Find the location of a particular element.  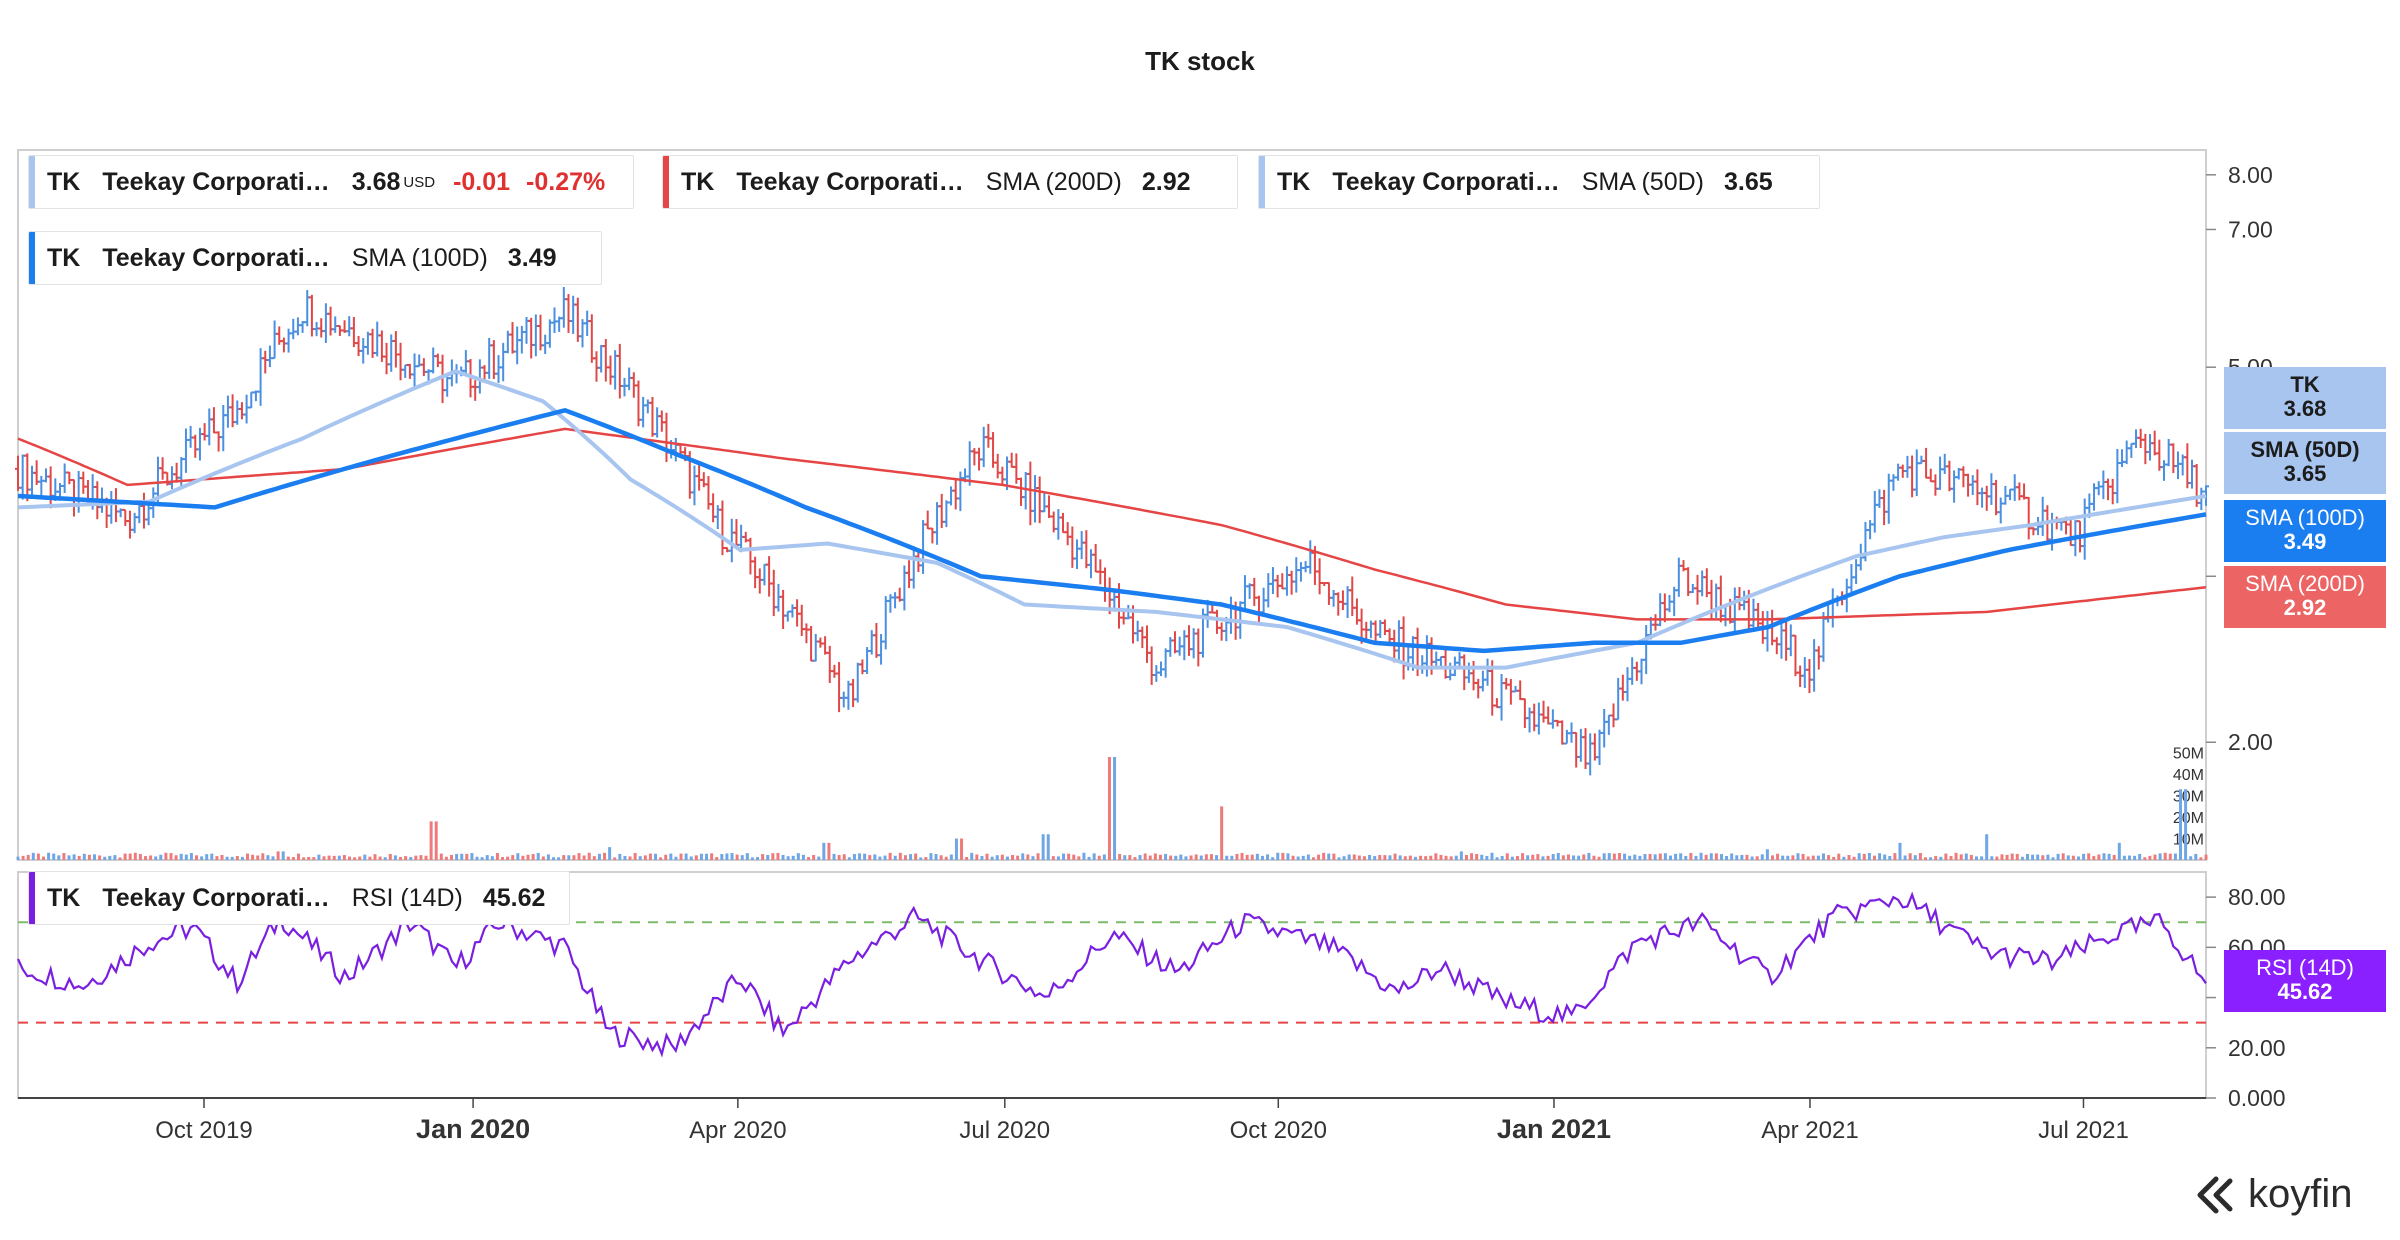

legend-sma100: TK Teekay Corporati… SMA (100D) 3.49 is located at coordinates (315, 258).